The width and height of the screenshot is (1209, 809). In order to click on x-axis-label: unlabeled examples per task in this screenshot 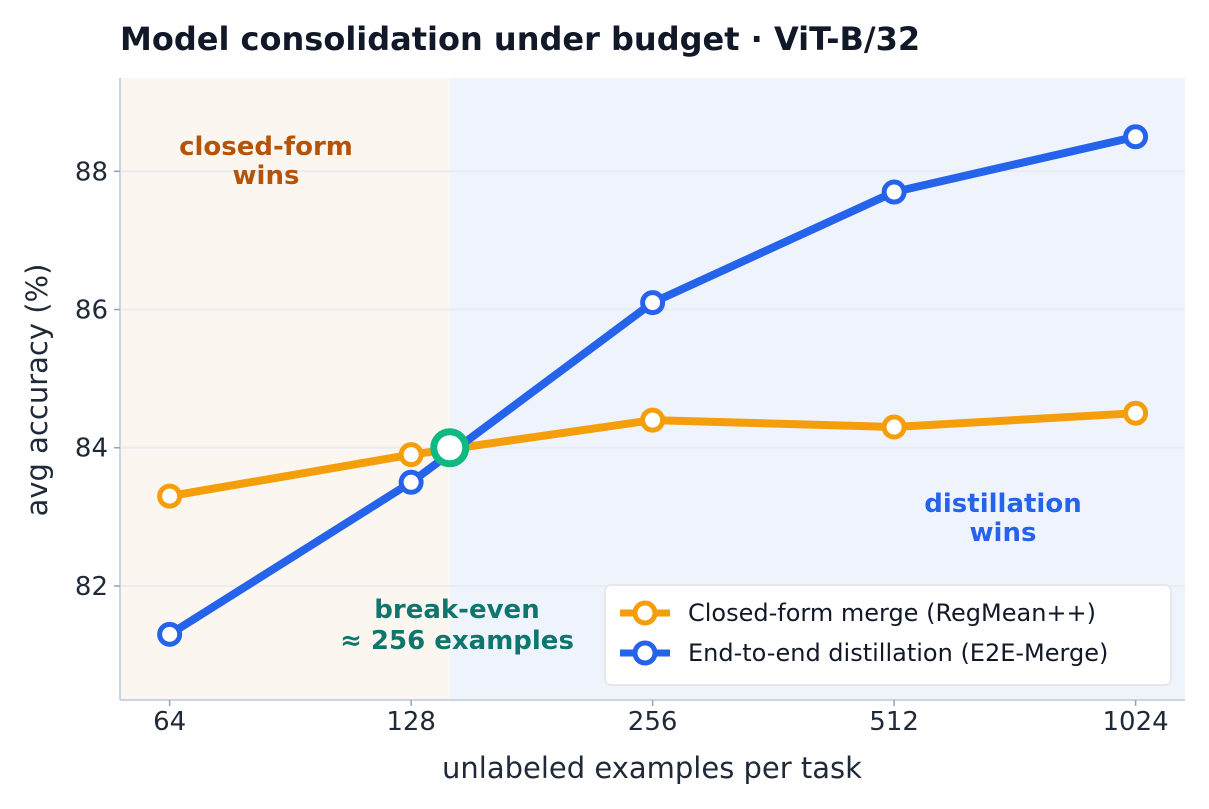, I will do `click(652, 768)`.